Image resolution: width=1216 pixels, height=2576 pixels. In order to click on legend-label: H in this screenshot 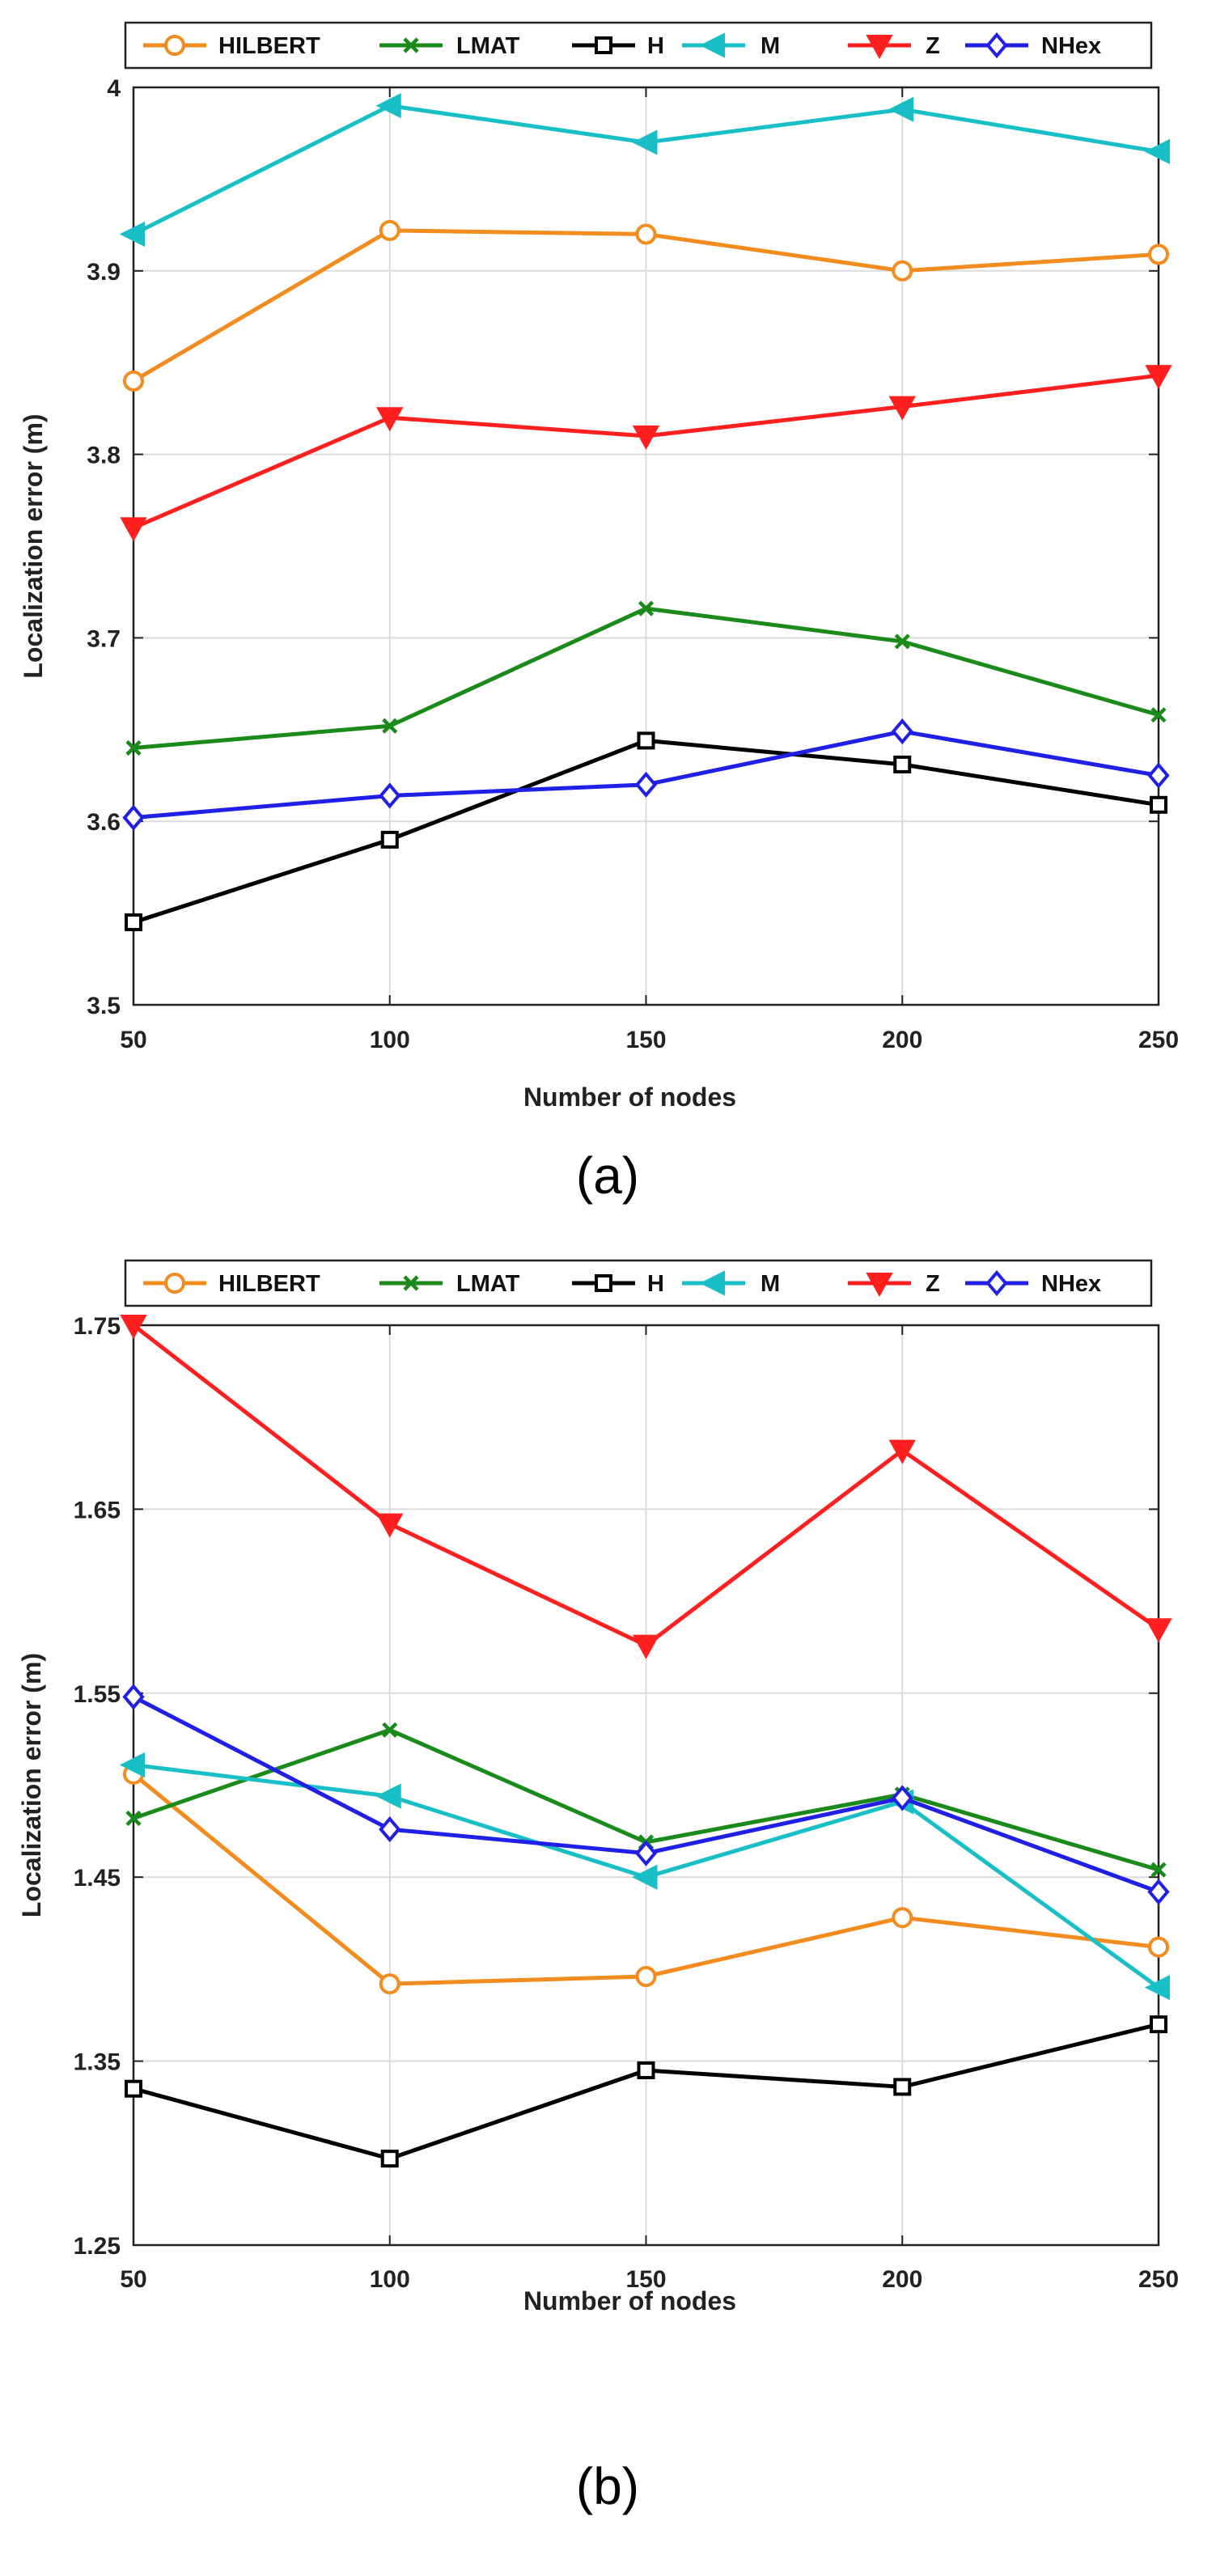, I will do `click(655, 1284)`.